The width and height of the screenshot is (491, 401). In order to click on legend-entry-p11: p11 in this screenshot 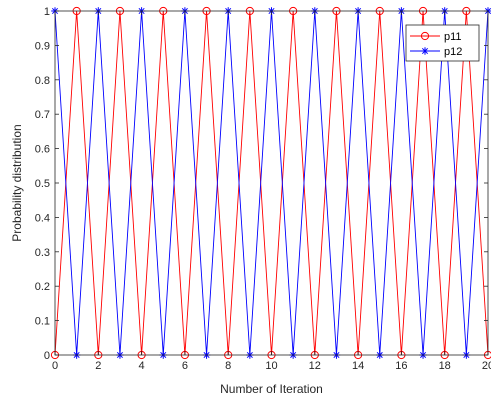, I will do `click(436, 37)`.